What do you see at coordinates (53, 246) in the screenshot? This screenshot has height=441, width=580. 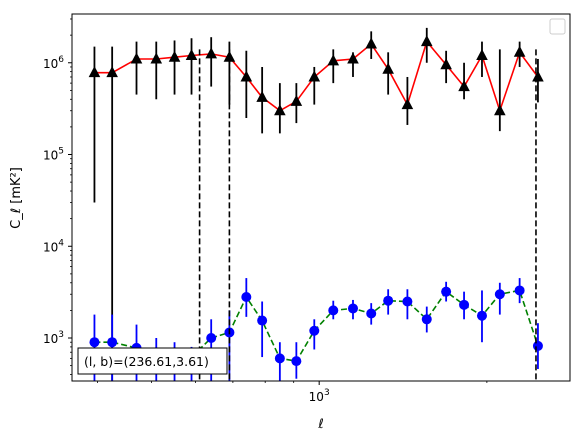 I see `y-tick-label: 10⁴` at bounding box center [53, 246].